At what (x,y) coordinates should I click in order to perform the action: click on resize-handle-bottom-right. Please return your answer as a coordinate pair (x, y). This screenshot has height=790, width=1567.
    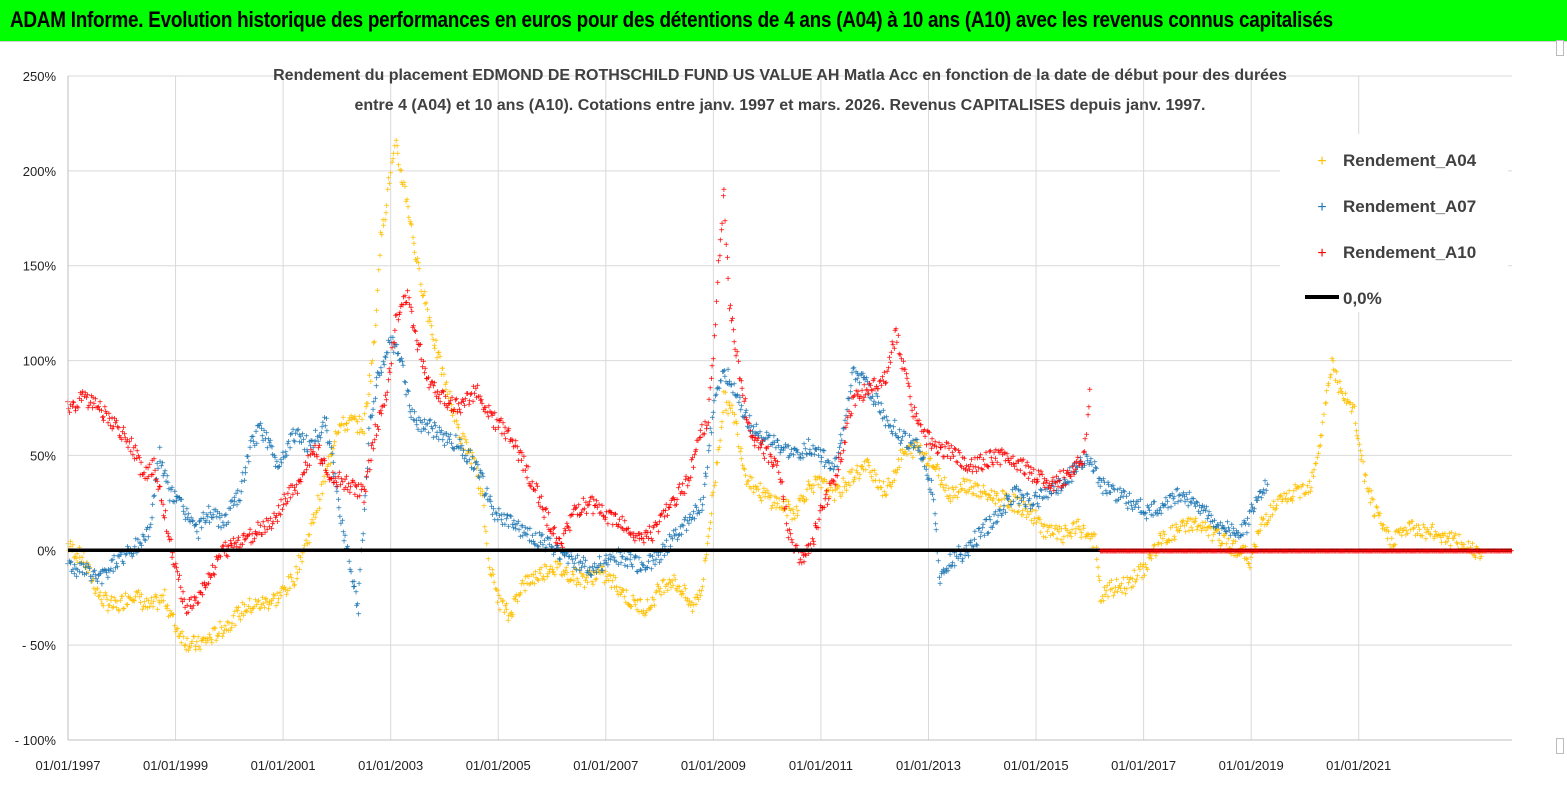
    Looking at the image, I should click on (1560, 746).